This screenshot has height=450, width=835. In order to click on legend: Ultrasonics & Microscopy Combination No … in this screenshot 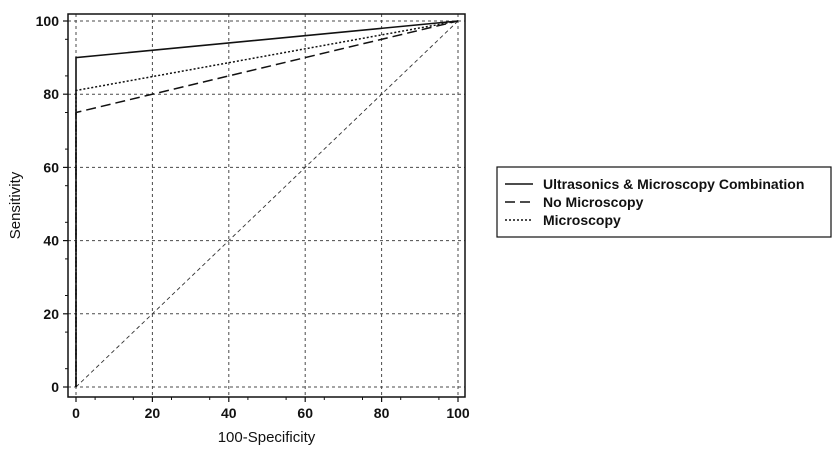, I will do `click(664, 202)`.